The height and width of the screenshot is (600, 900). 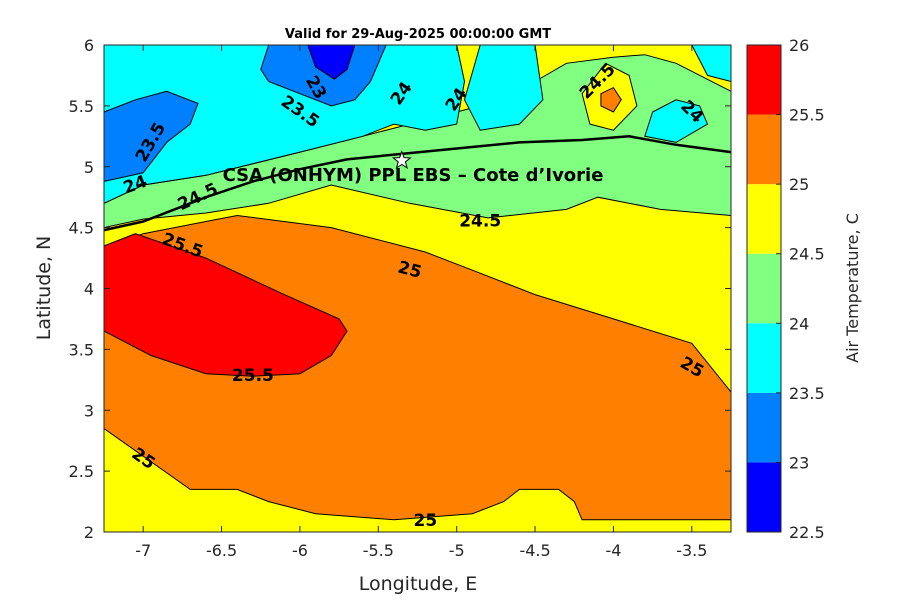 What do you see at coordinates (143, 550) in the screenshot?
I see `x-tick-label: -7` at bounding box center [143, 550].